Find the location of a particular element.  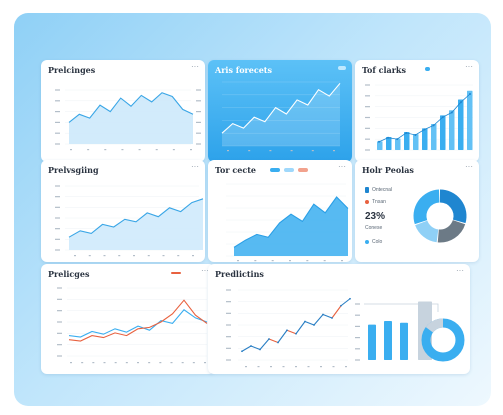

card-prelicges: Prelicges ··· is located at coordinates (128, 319).